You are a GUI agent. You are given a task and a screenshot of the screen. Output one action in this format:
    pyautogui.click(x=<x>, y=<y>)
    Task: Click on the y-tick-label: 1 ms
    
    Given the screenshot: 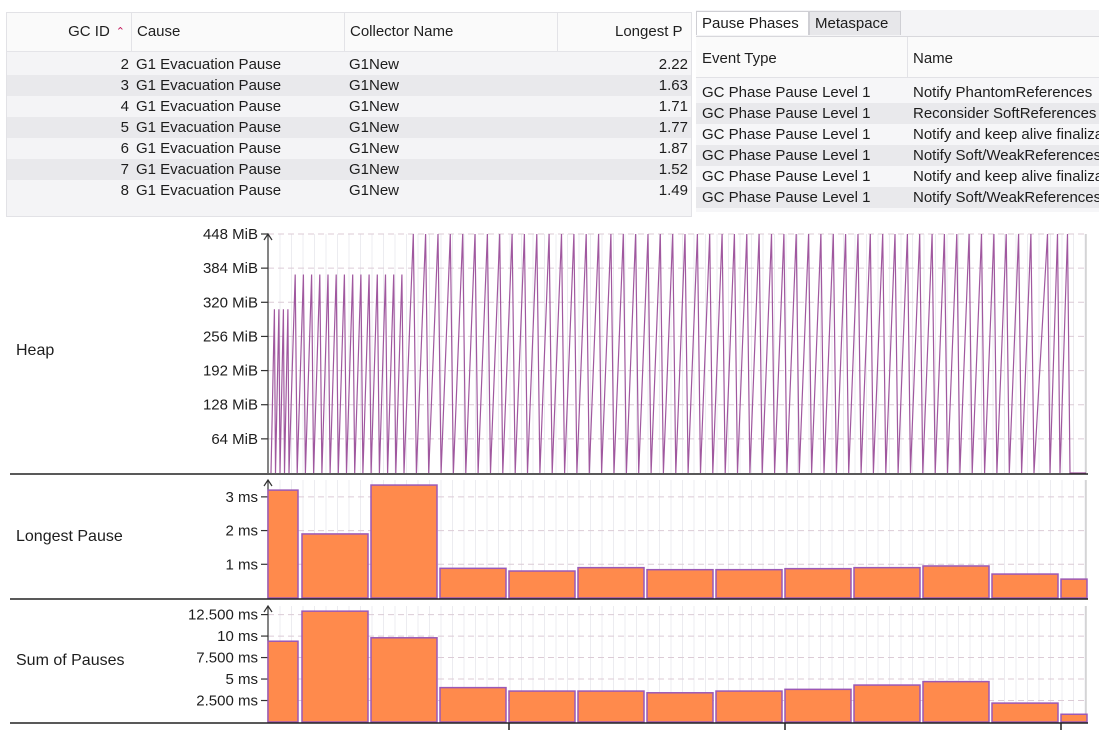 What is the action you would take?
    pyautogui.click(x=241, y=564)
    